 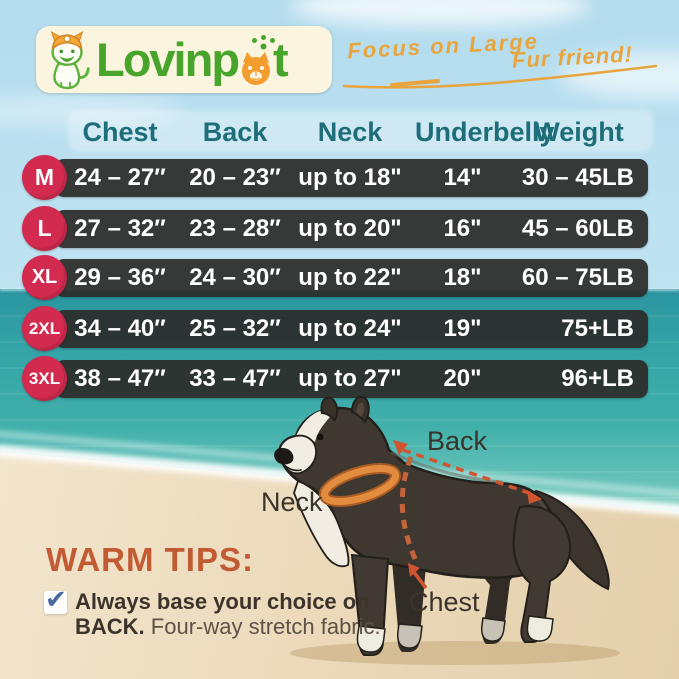 I want to click on tips-line2-strong: BACK., so click(x=110, y=626).